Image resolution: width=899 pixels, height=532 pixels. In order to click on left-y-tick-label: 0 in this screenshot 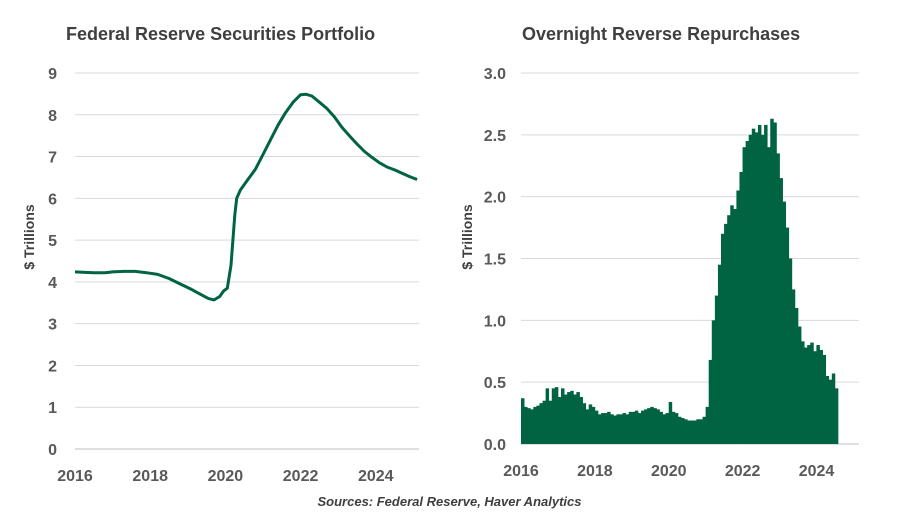, I will do `click(52, 450)`.